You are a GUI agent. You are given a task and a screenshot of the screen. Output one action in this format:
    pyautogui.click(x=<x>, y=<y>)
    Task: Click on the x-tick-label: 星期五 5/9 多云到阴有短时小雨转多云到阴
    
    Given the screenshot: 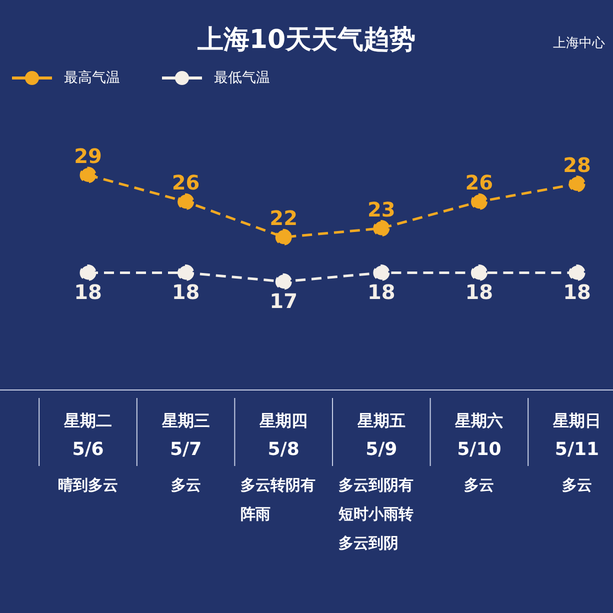 What is the action you would take?
    pyautogui.click(x=376, y=481)
    